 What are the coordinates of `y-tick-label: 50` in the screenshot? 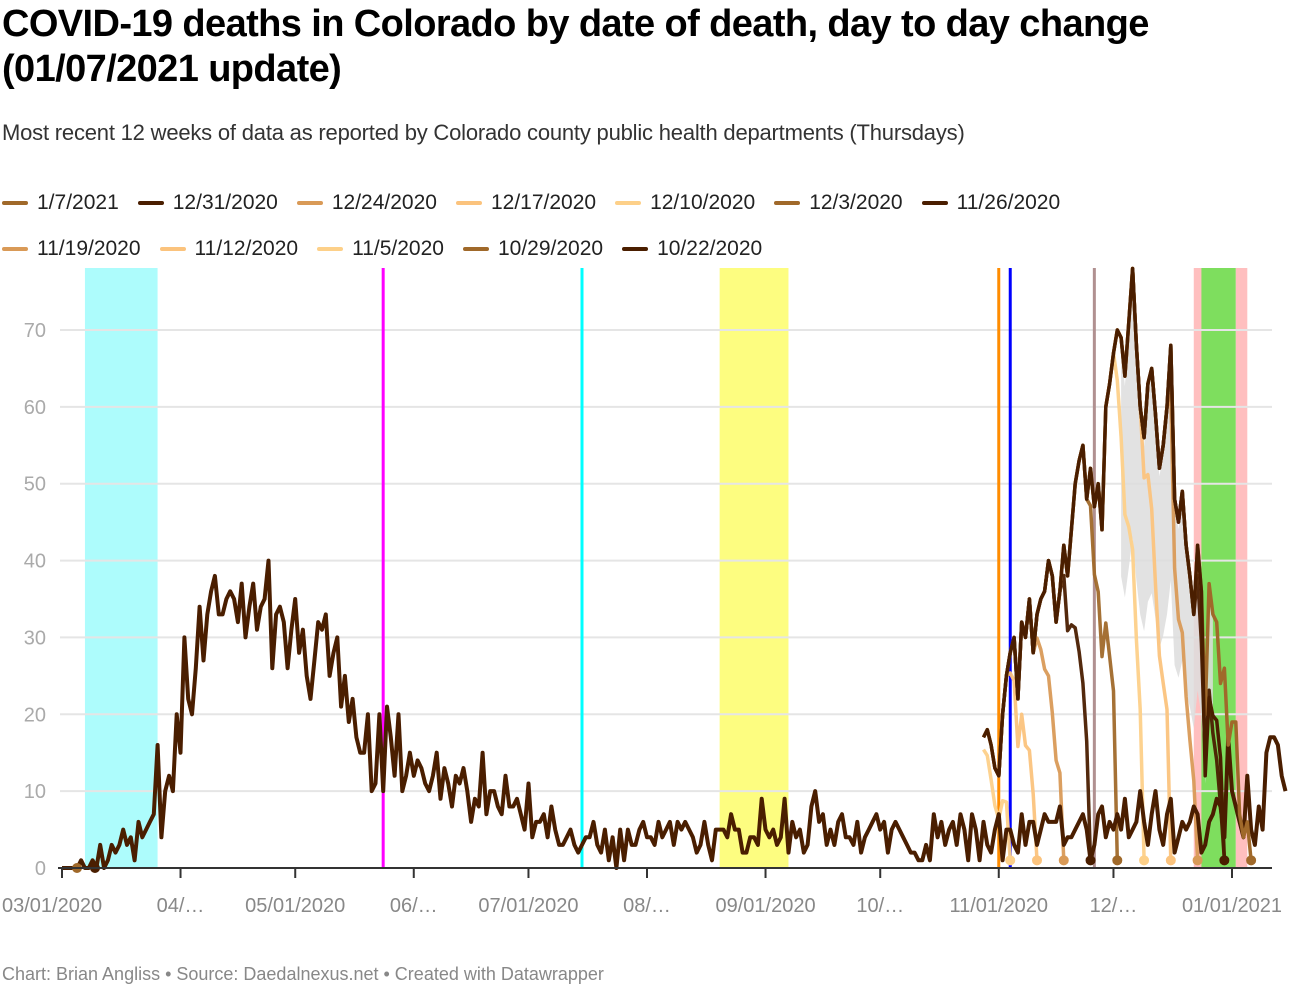 It's located at (35, 485).